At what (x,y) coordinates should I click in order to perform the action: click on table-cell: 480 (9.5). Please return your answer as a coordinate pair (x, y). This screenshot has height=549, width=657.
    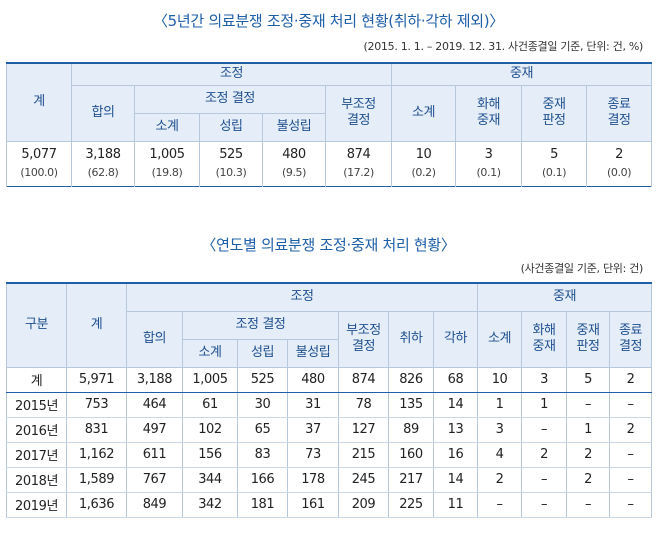
    Looking at the image, I should click on (294, 163).